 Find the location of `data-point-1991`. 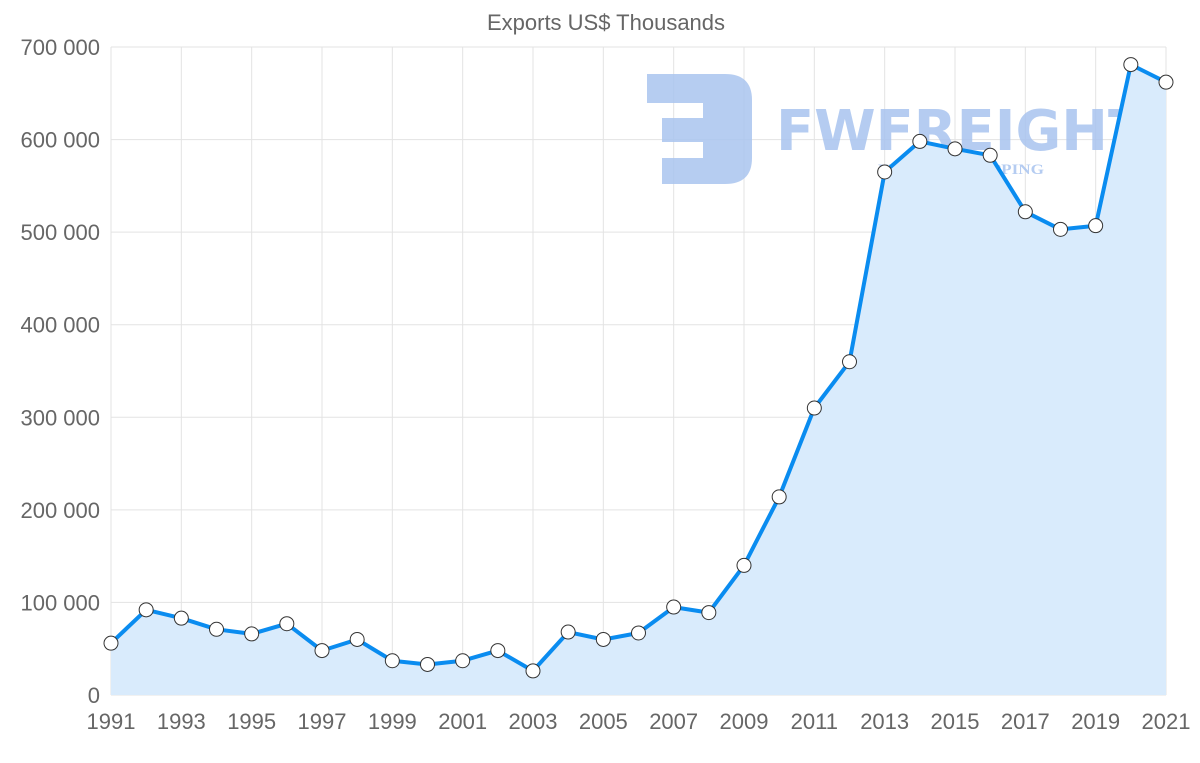

data-point-1991 is located at coordinates (111, 643).